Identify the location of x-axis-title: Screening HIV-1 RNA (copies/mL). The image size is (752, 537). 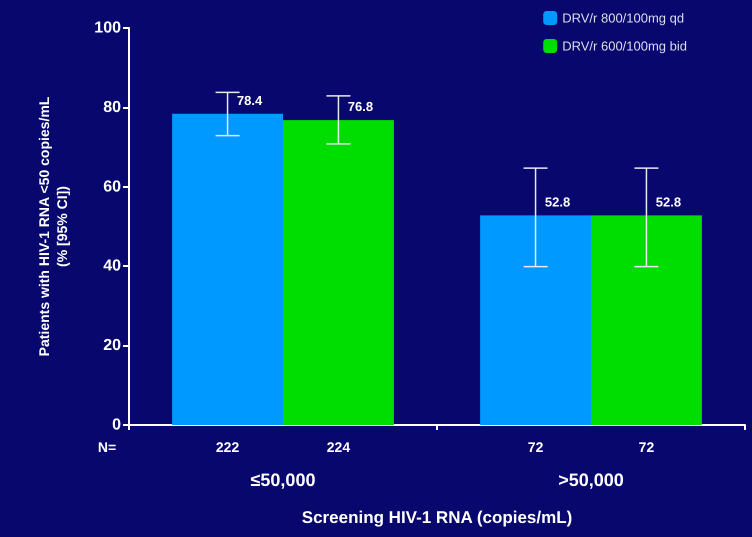
(437, 517).